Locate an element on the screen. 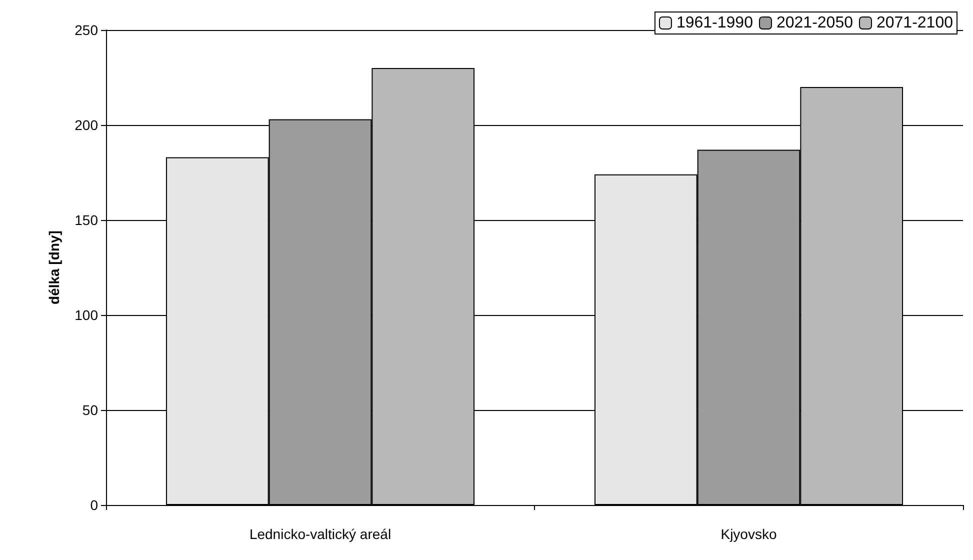  y-tick-label: 0 is located at coordinates (94, 505).